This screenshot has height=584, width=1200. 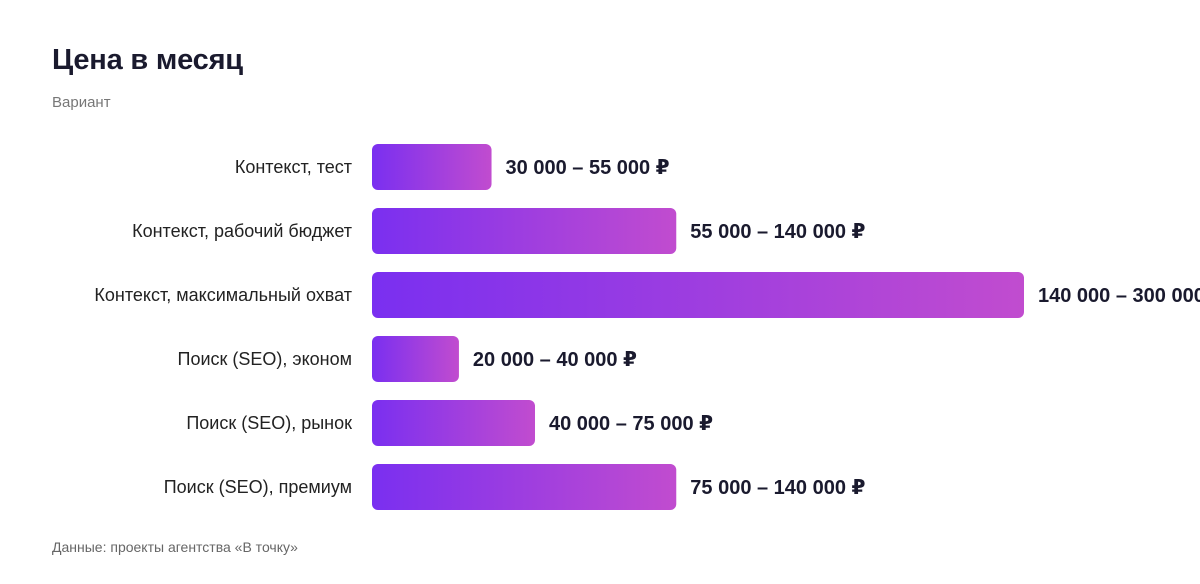 I want to click on chart-subtitle: Вариант, so click(x=81, y=102).